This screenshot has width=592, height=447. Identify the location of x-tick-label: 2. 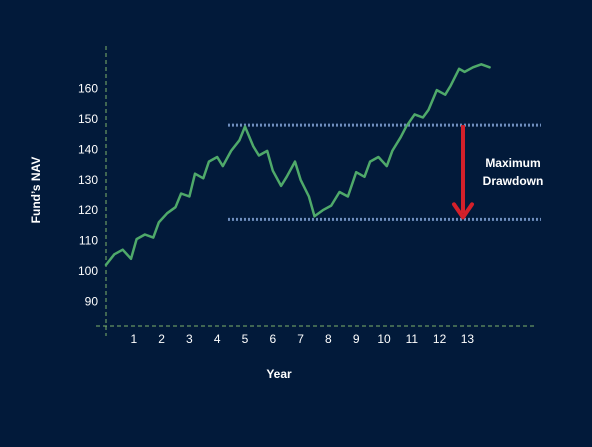
(161, 339).